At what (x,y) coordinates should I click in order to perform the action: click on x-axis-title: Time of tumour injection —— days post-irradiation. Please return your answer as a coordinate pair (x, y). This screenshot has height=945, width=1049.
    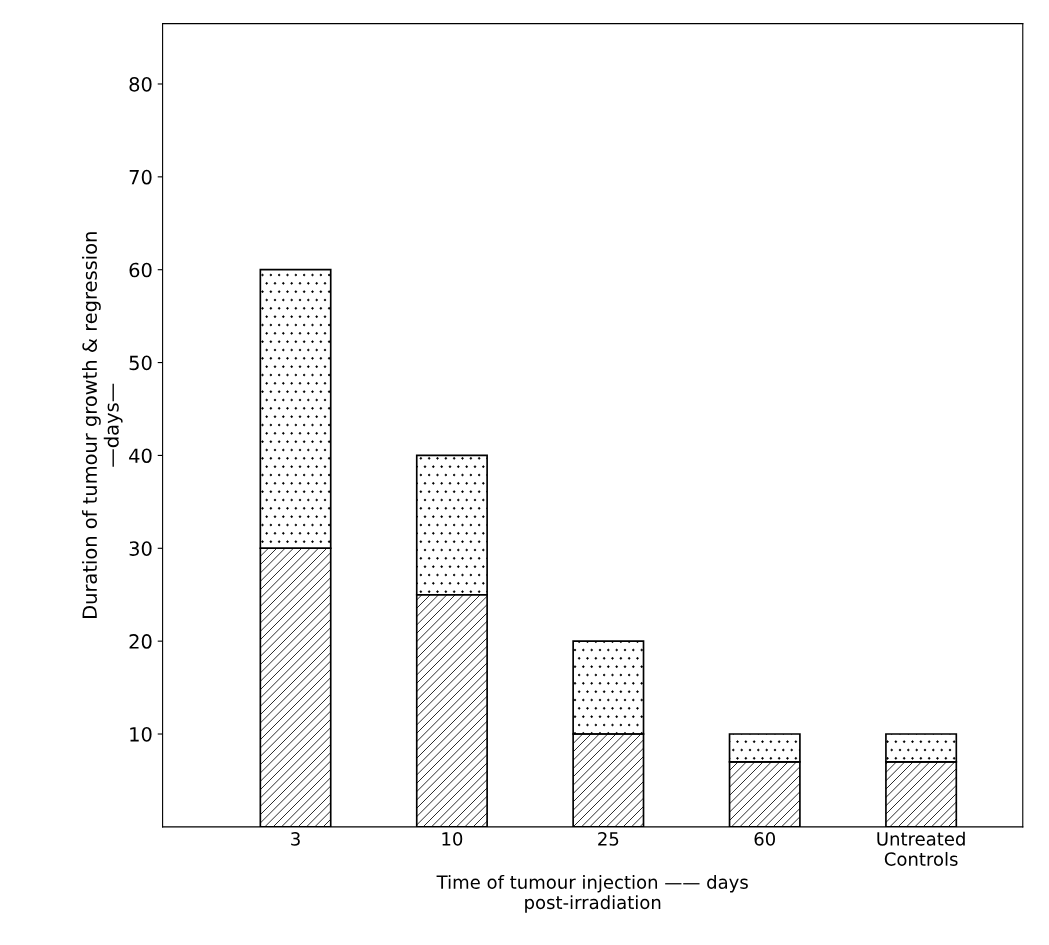
    Looking at the image, I should click on (592, 893).